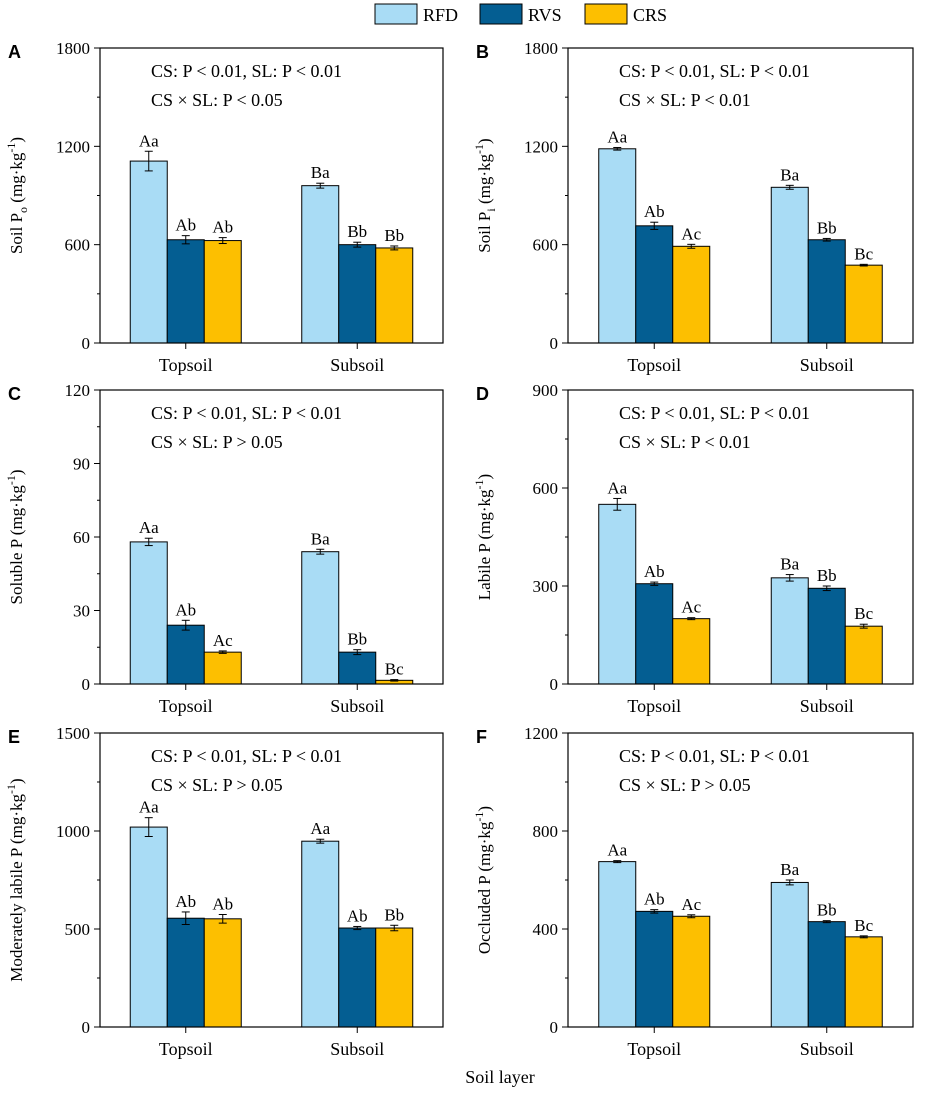  What do you see at coordinates (483, 537) in the screenshot?
I see `y-axis-label: Labile P (mg·kg-1)` at bounding box center [483, 537].